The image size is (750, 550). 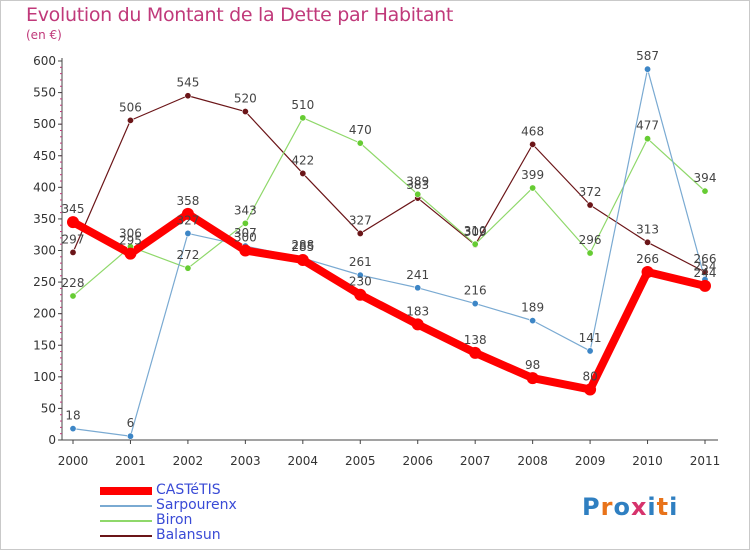 I want to click on data-label-biron: 272, so click(x=187, y=255).